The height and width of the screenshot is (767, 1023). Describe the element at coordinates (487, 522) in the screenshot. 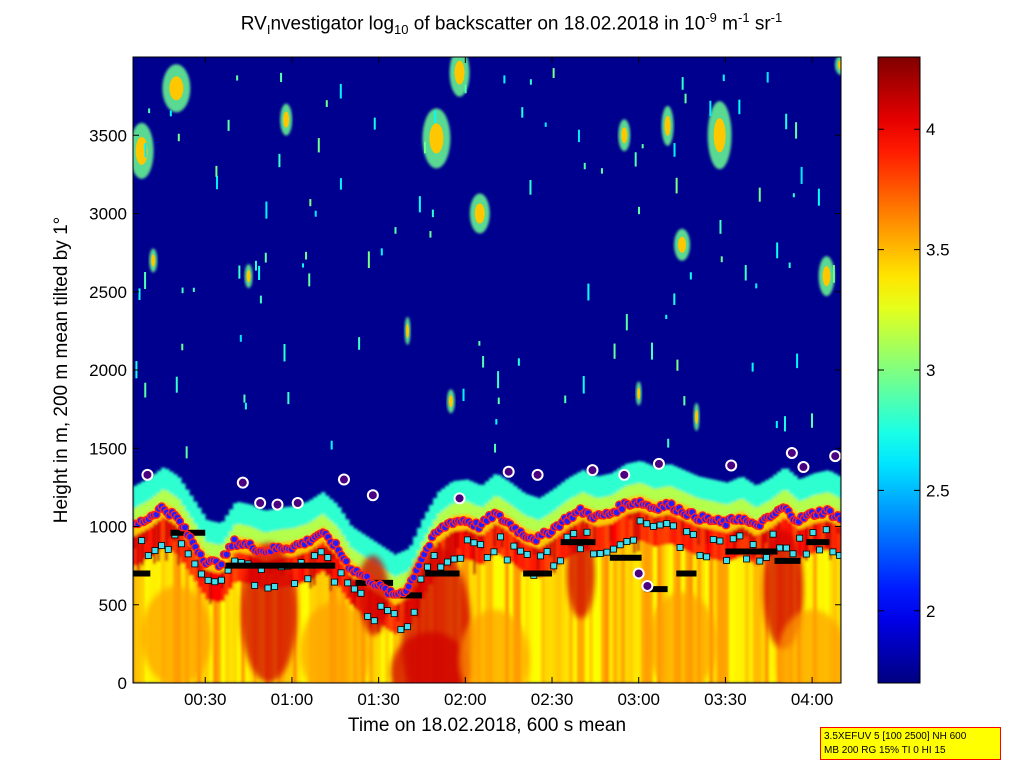

I see `gradient-max-series` at that location.